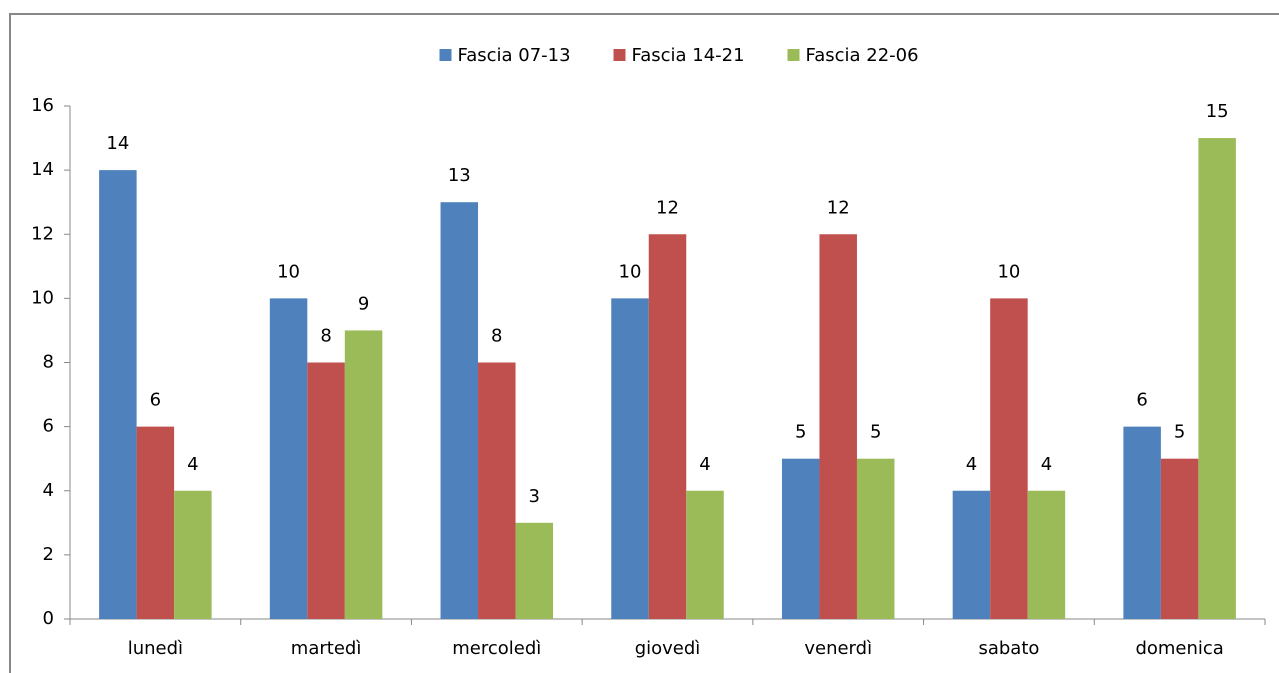 The height and width of the screenshot is (673, 1279). I want to click on y-tick-label: 2, so click(48, 554).